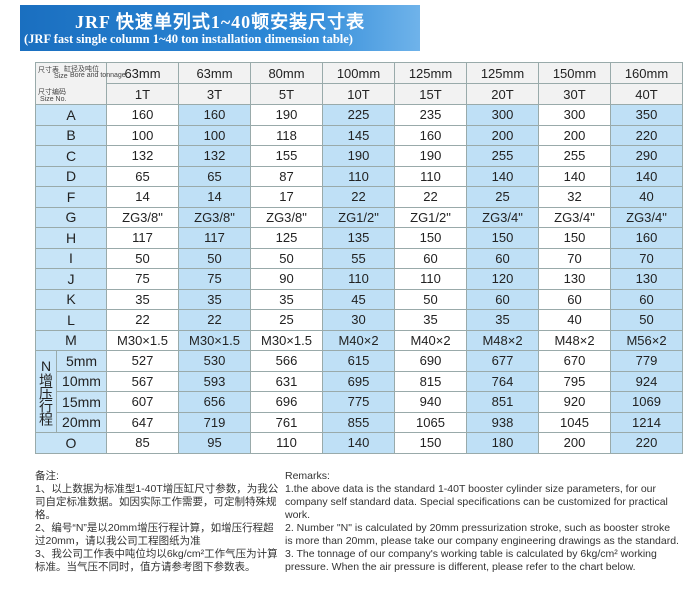 This screenshot has height=591, width=691. I want to click on row-label: F, so click(71, 197).